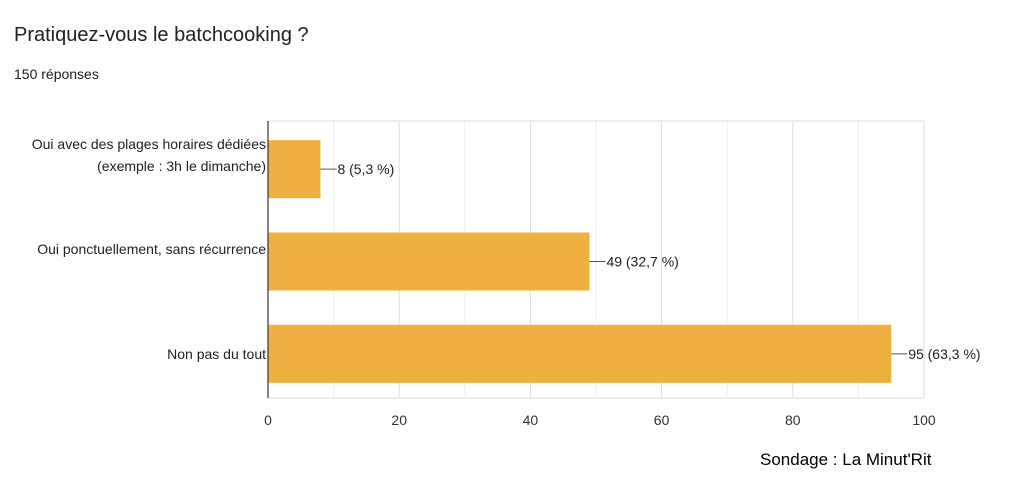 The width and height of the screenshot is (1024, 477). I want to click on x-tick-label: 0, so click(268, 420).